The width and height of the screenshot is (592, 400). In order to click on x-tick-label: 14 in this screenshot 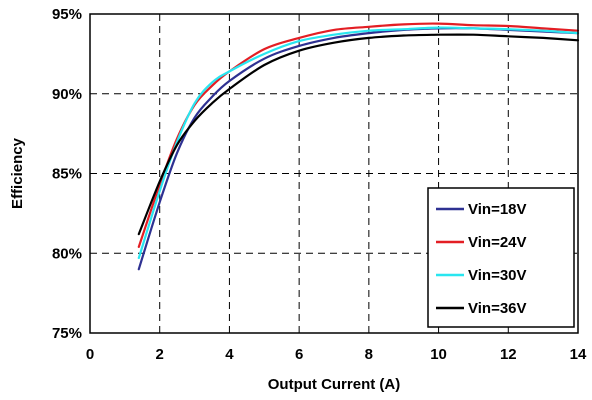, I will do `click(578, 354)`.